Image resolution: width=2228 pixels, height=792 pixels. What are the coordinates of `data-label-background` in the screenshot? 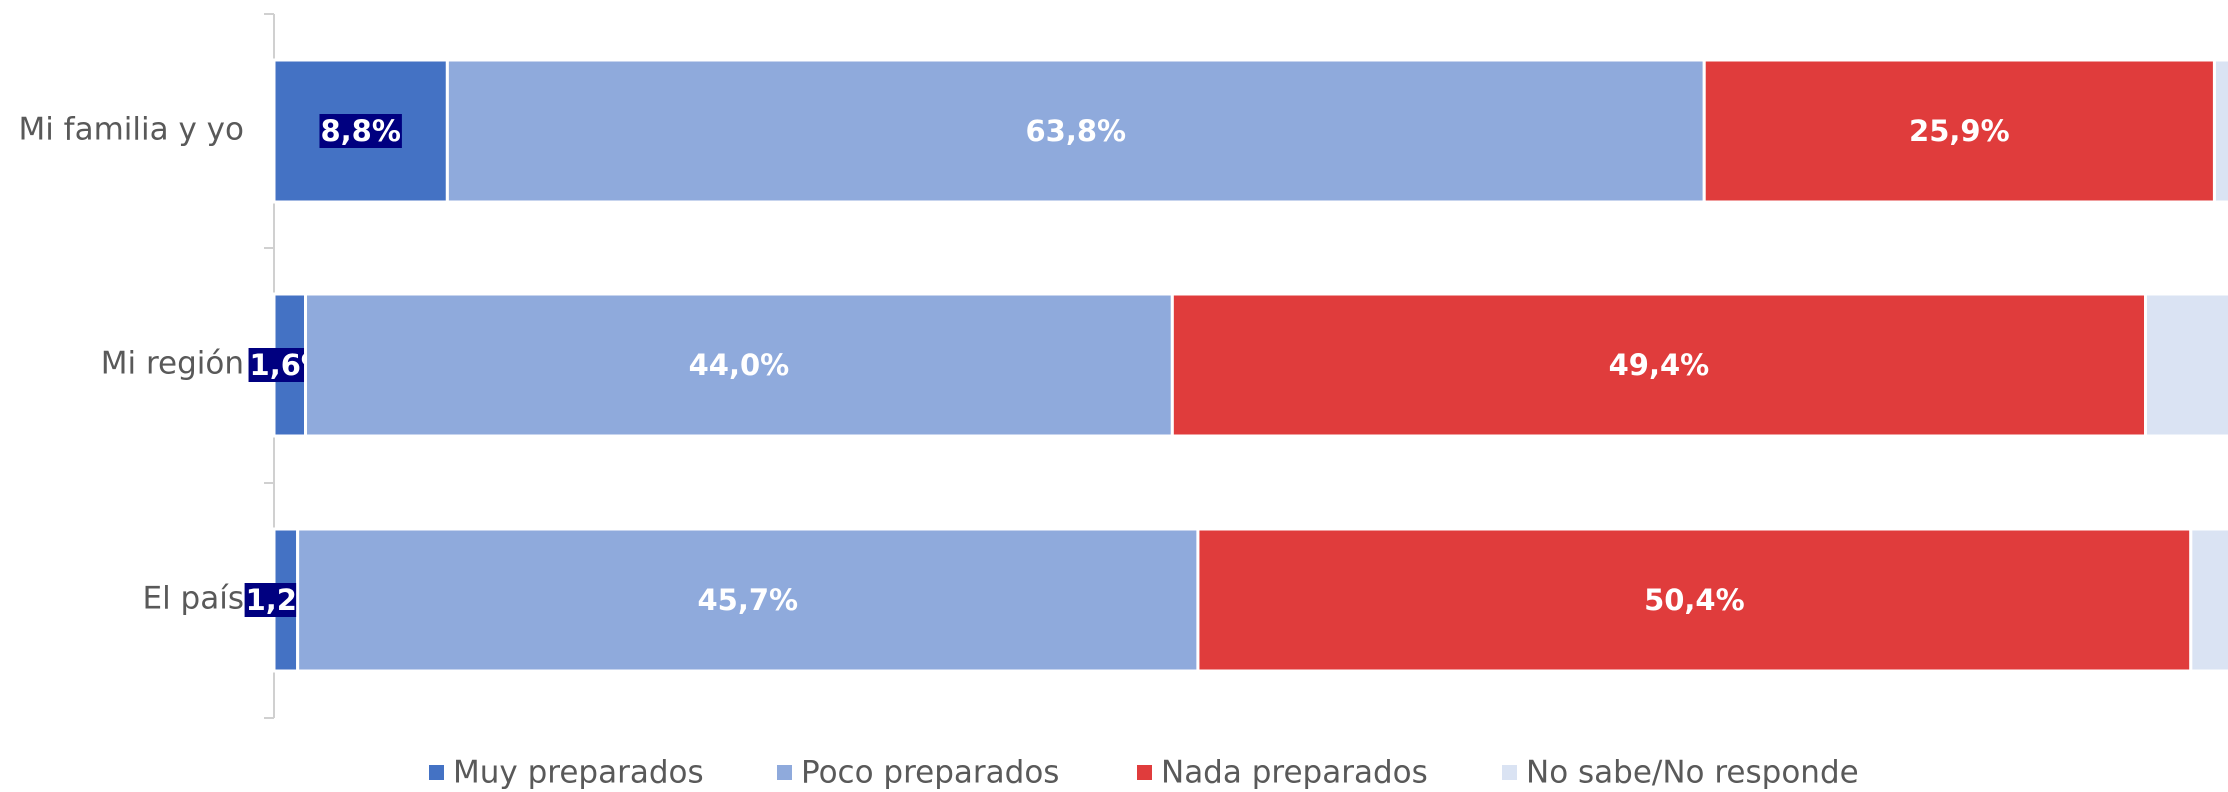 It's located at (360, 131).